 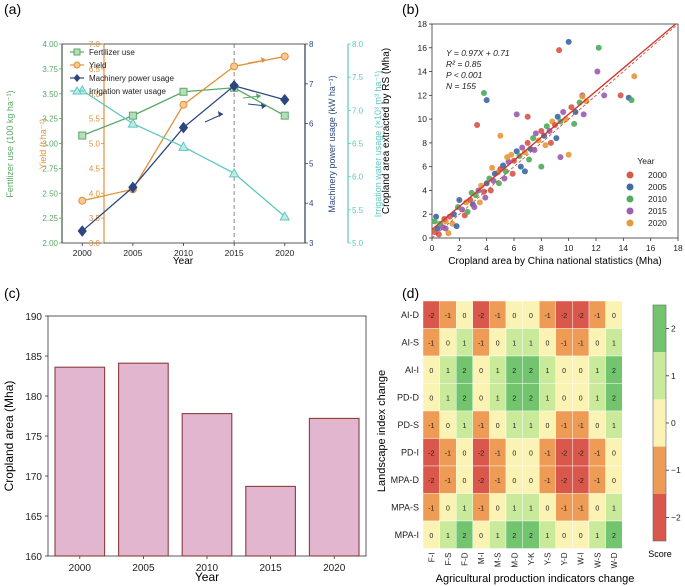 I want to click on irr-tick-label: 5.5, so click(x=358, y=210).